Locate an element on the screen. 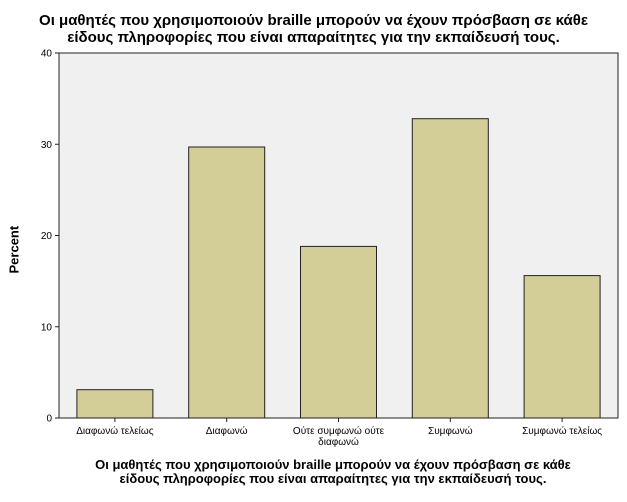 This screenshot has height=502, width=627. y-axis: 0 10 20 30 40 is located at coordinates (50, 237).